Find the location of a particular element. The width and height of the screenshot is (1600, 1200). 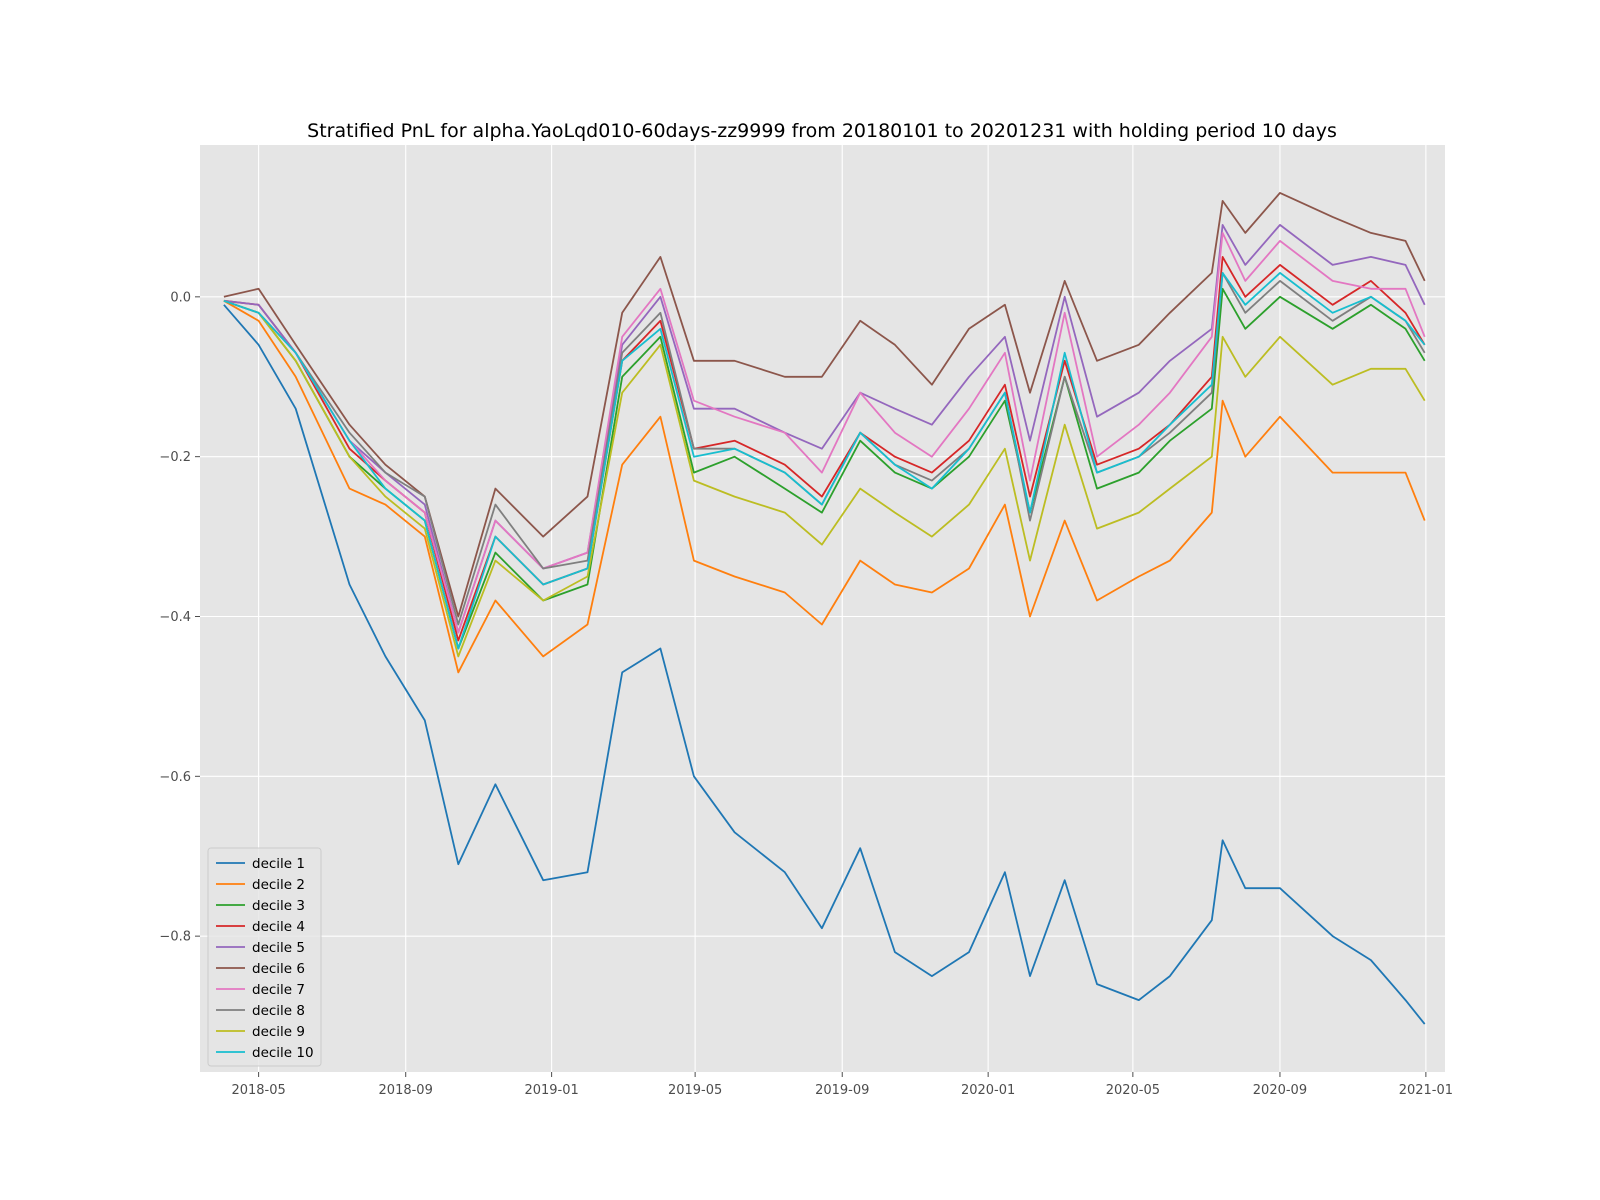

legend-box is located at coordinates (264, 957).